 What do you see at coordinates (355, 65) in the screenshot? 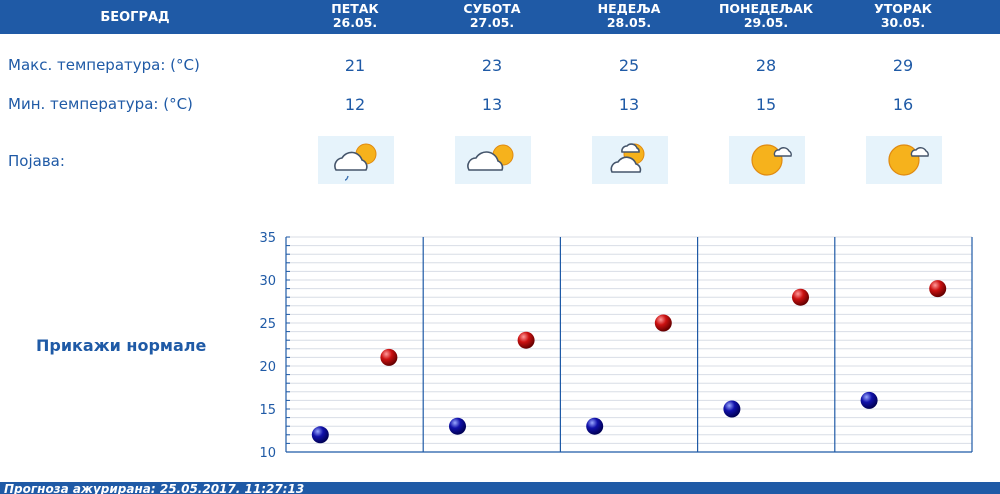
I see `max-temp-value: 21` at bounding box center [355, 65].